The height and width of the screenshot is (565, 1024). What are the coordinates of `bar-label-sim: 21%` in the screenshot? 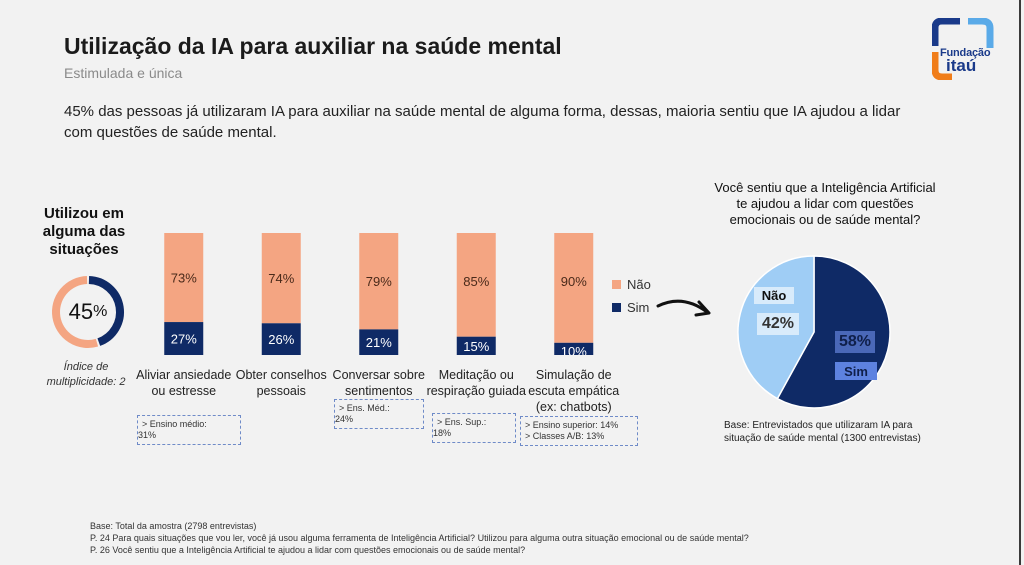 It's located at (379, 342).